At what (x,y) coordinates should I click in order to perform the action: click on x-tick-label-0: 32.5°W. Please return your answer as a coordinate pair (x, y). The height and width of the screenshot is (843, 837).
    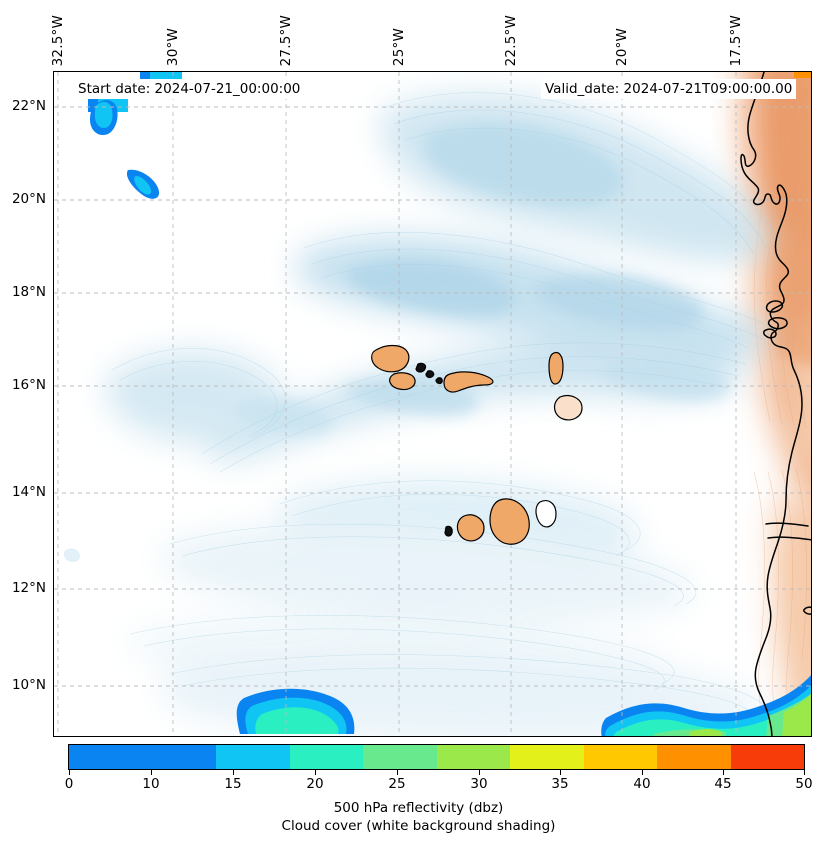
    Looking at the image, I should click on (58, 40).